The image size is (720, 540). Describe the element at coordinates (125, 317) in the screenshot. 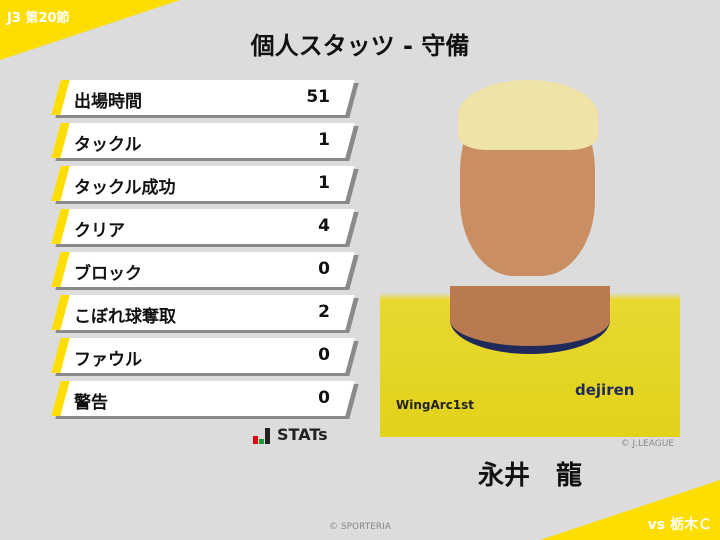

I see `stat-label: こぼれ球奪取` at that location.